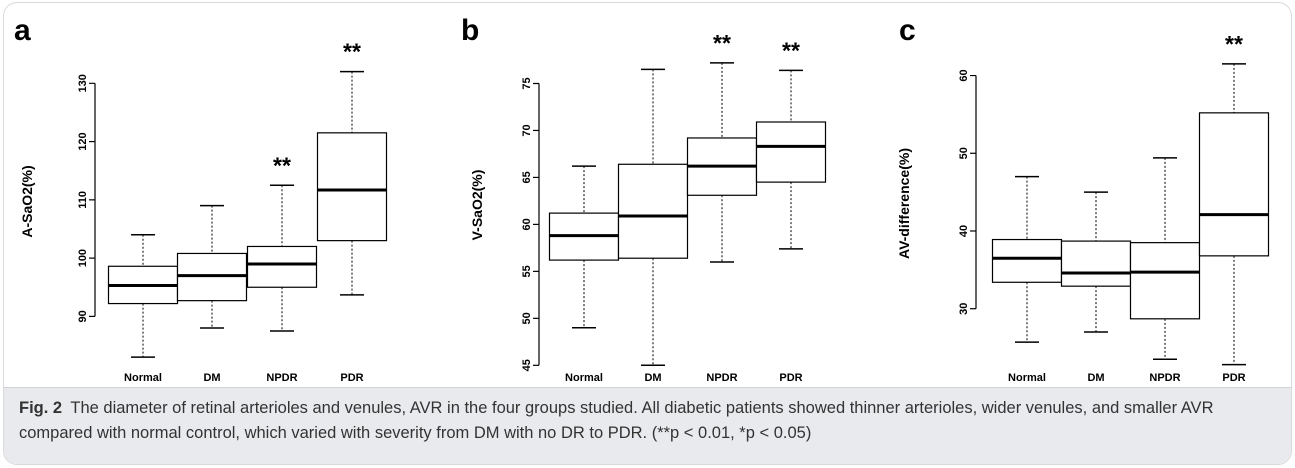 The width and height of the screenshot is (1295, 468). I want to click on panel-b-ytick-label: 45, so click(527, 365).